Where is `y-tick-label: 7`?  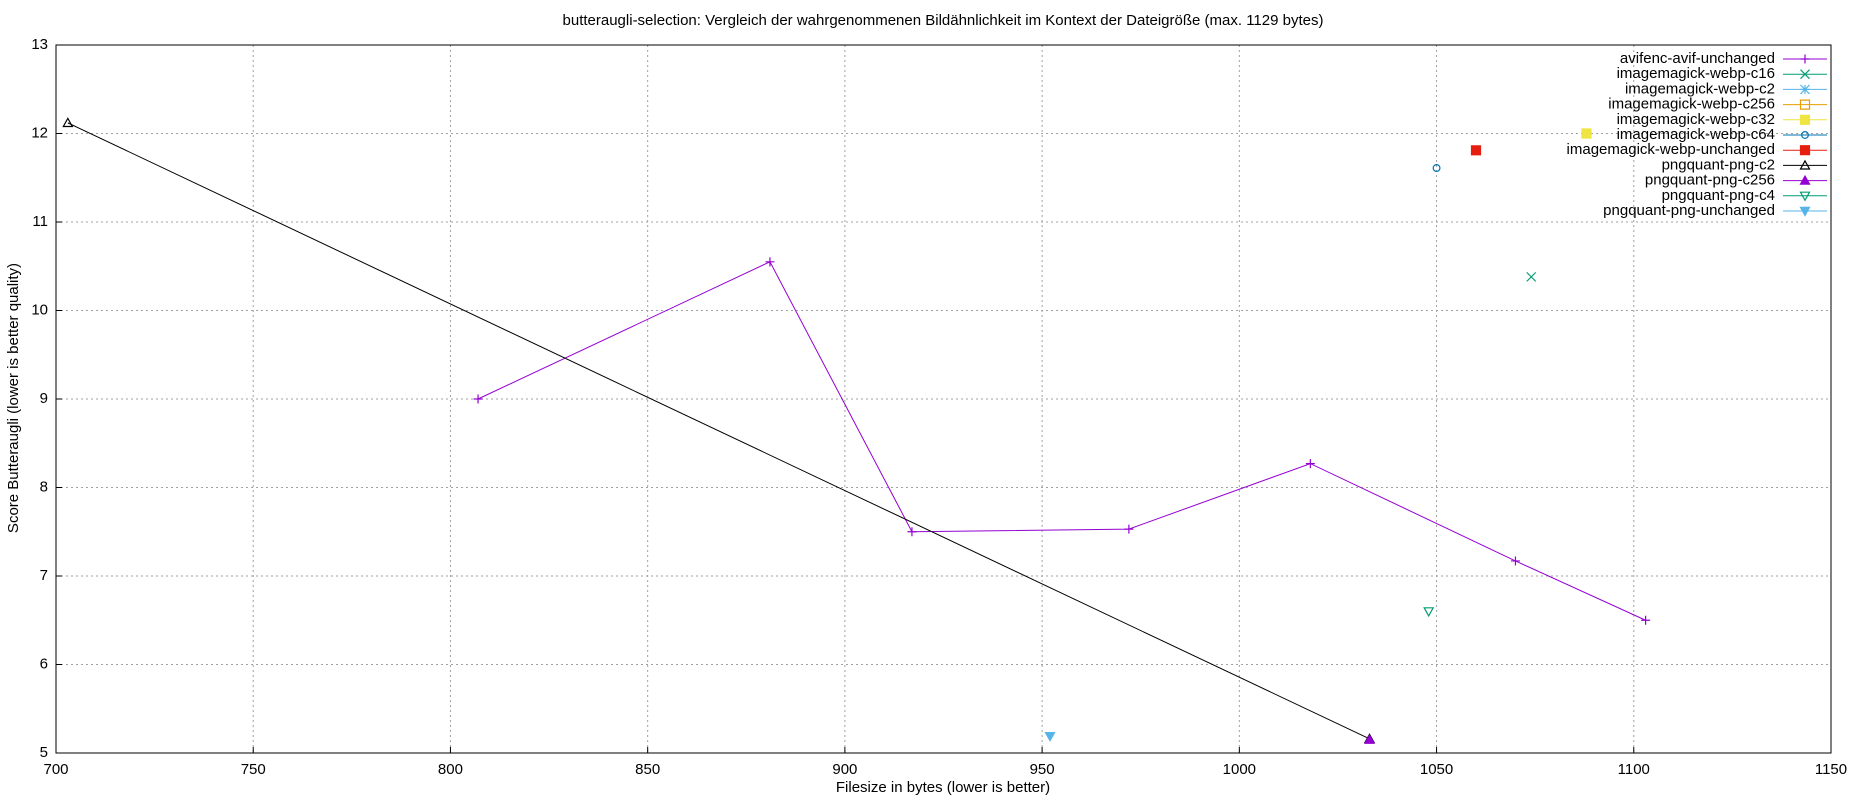
y-tick-label: 7 is located at coordinates (44, 575).